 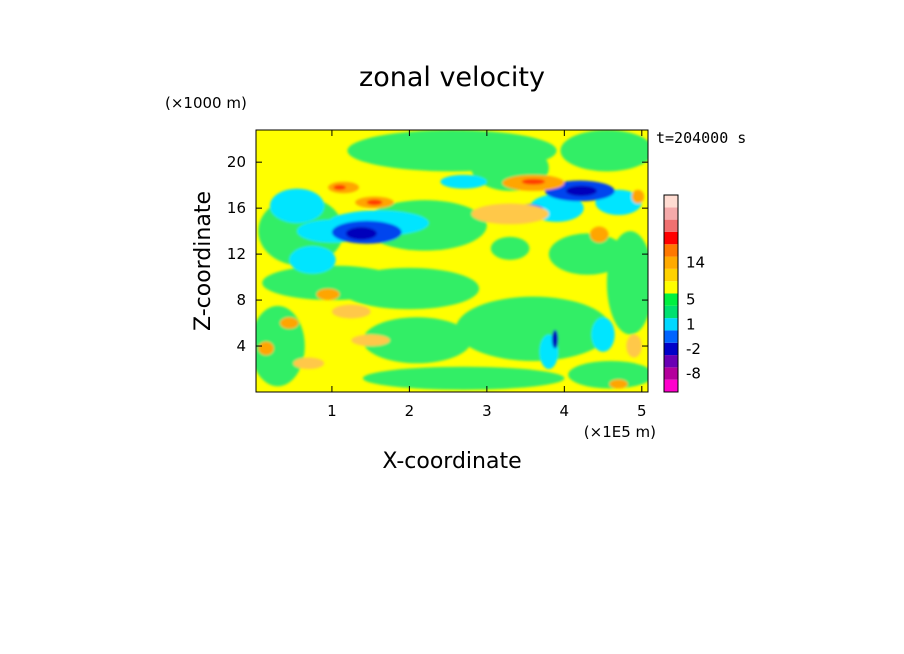 What do you see at coordinates (451, 461) in the screenshot?
I see `x-axis-label: X-coordinate` at bounding box center [451, 461].